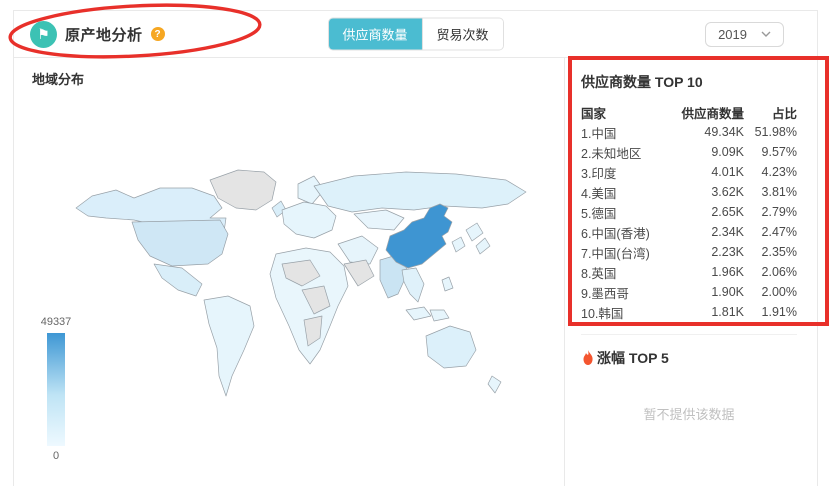  Describe the element at coordinates (689, 312) in the screenshot. I see `table-row: 10.韩国 1.81K 1.91%` at that location.